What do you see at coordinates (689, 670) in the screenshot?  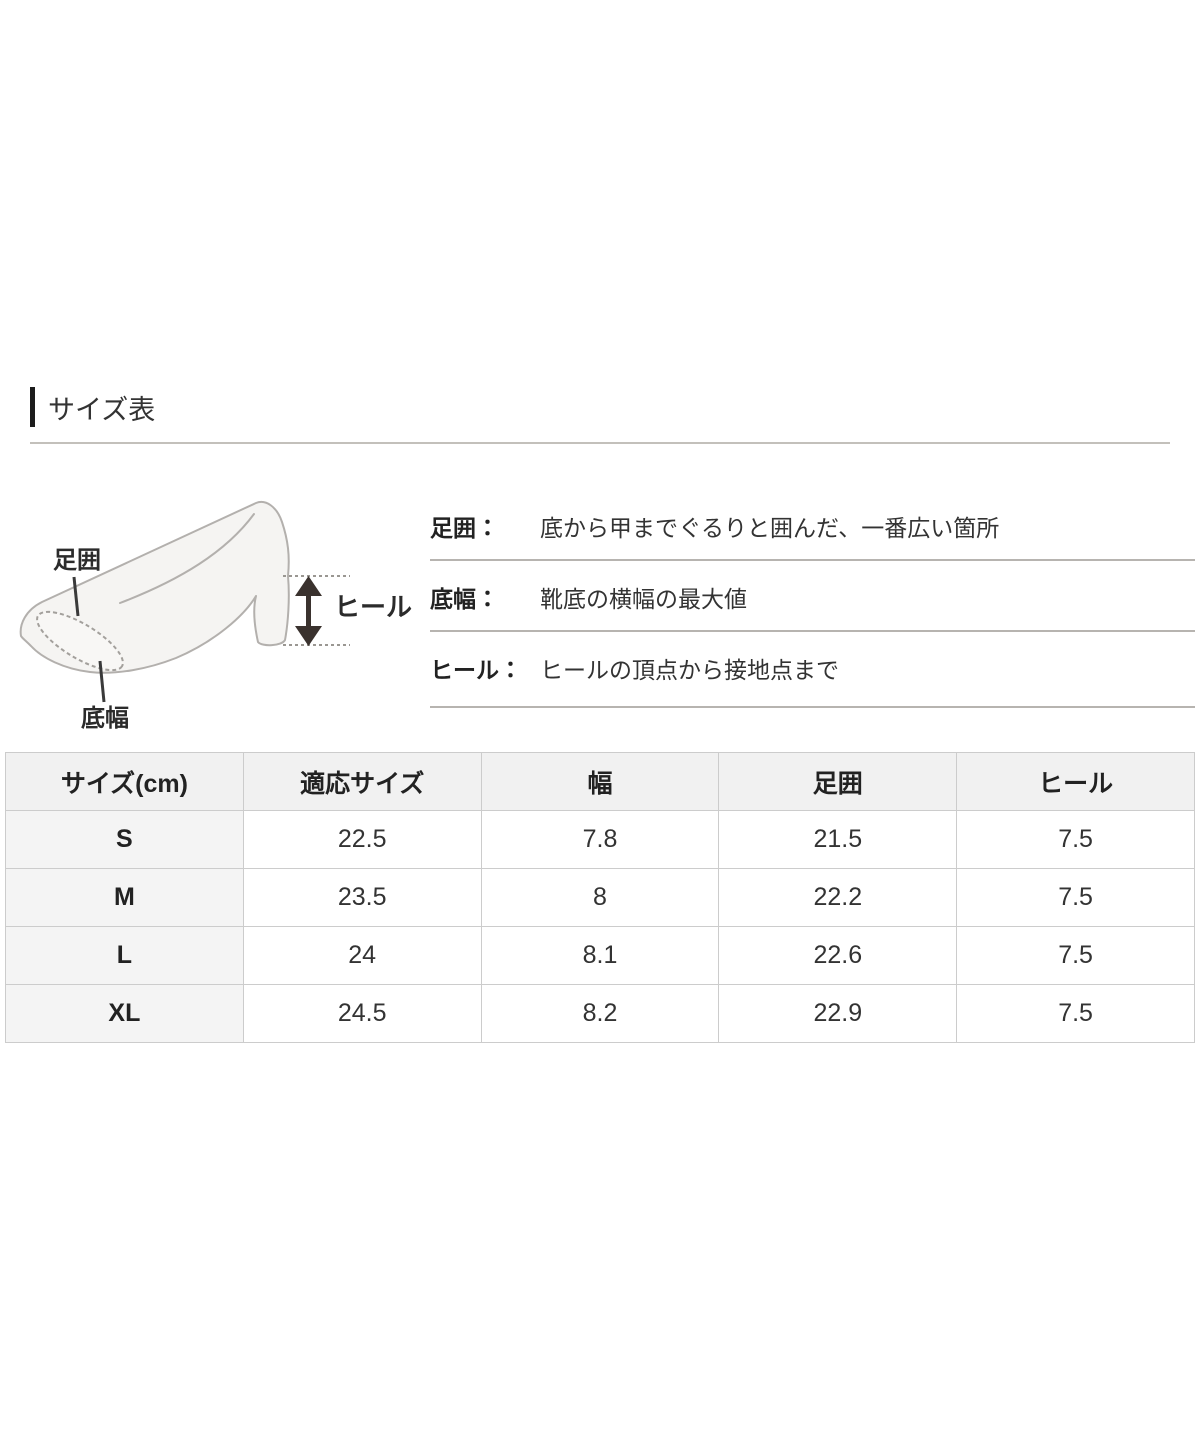 I see `definition-description: ヒールの頂点から接地点まで` at bounding box center [689, 670].